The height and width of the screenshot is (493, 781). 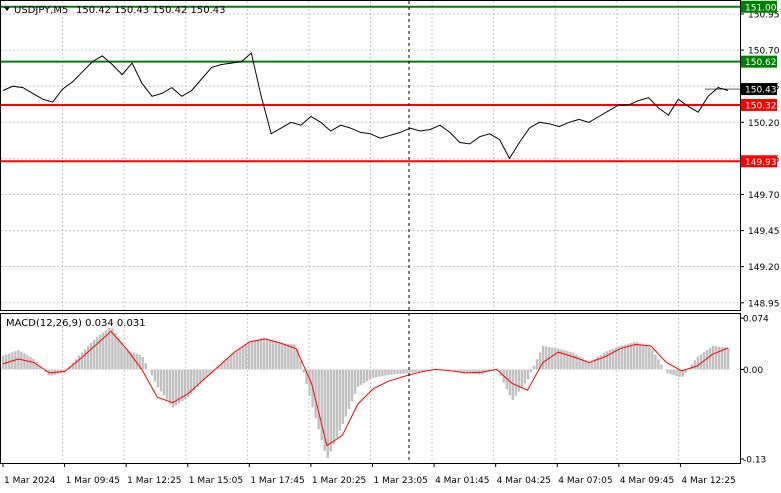 I want to click on price-tick-label: 149.45, so click(x=764, y=232).